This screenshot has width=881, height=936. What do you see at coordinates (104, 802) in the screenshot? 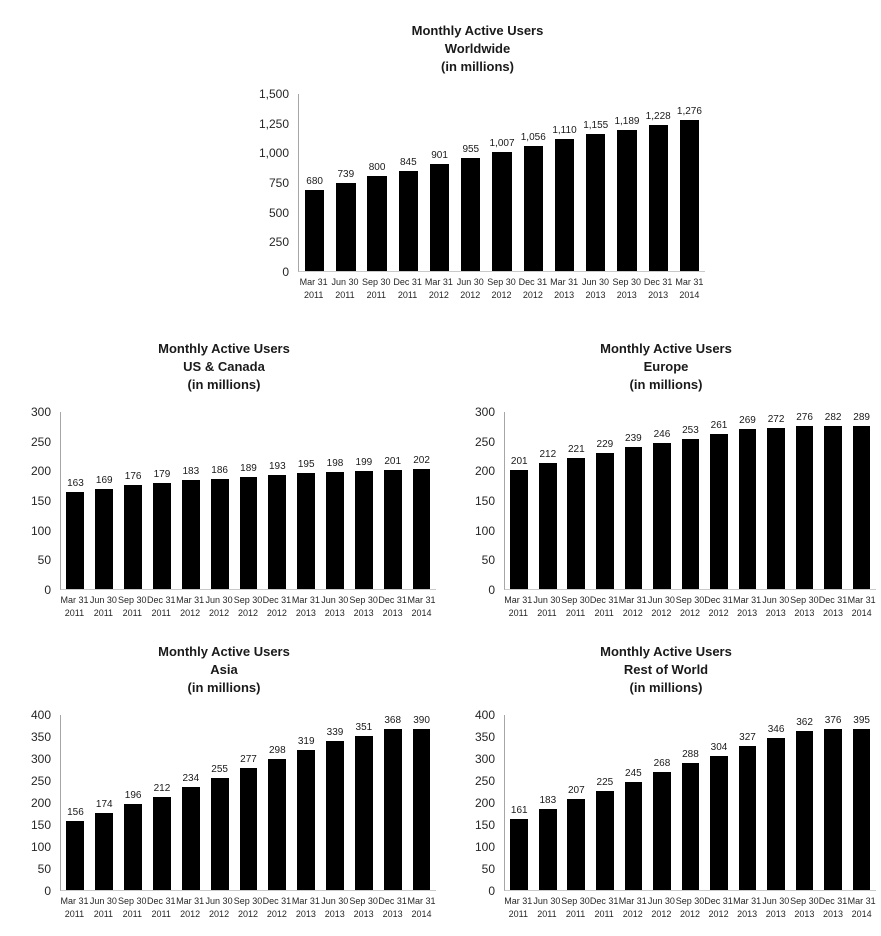
I see `bar-slot: 174` at bounding box center [104, 802].